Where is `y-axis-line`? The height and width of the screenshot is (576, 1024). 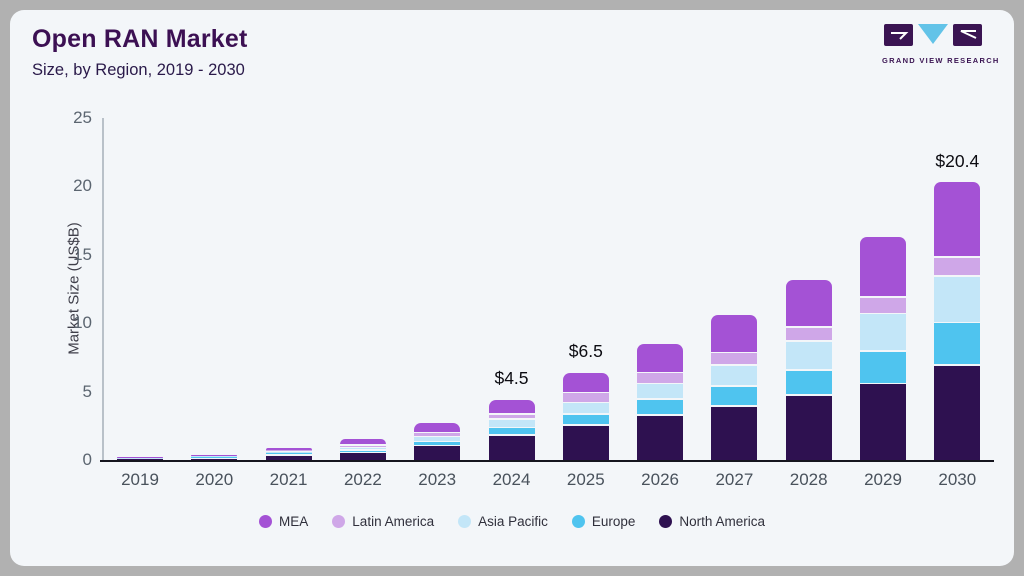
y-axis-line is located at coordinates (103, 289).